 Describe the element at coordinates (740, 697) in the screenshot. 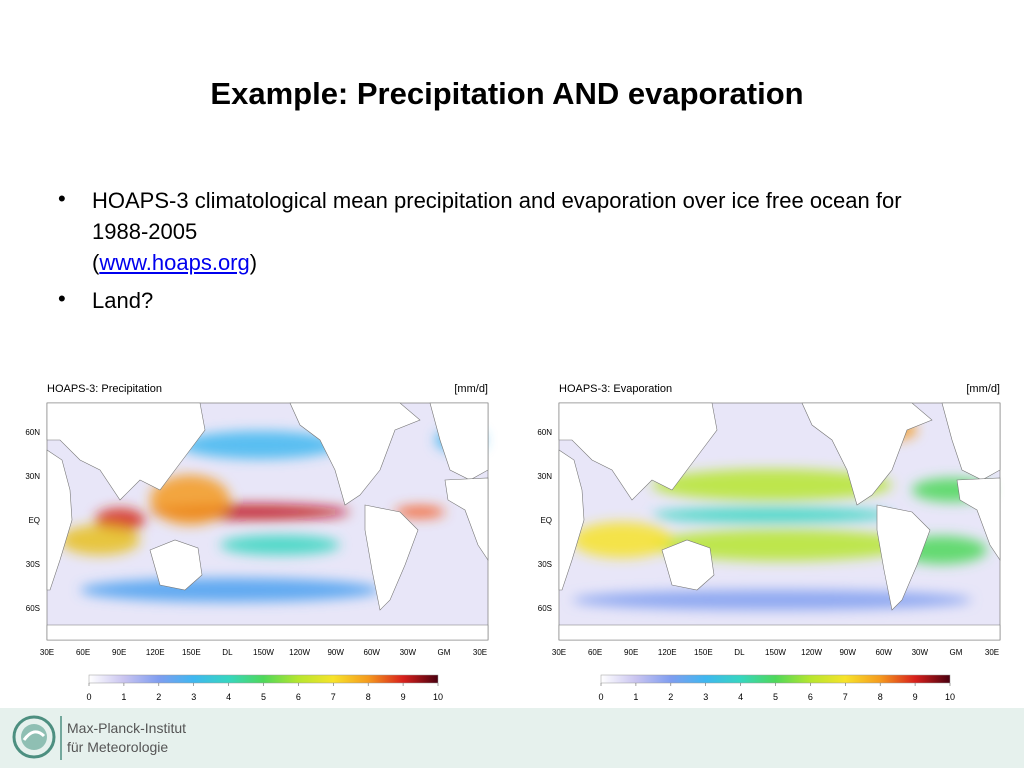

I see `colorbar-tick-label: 4` at that location.